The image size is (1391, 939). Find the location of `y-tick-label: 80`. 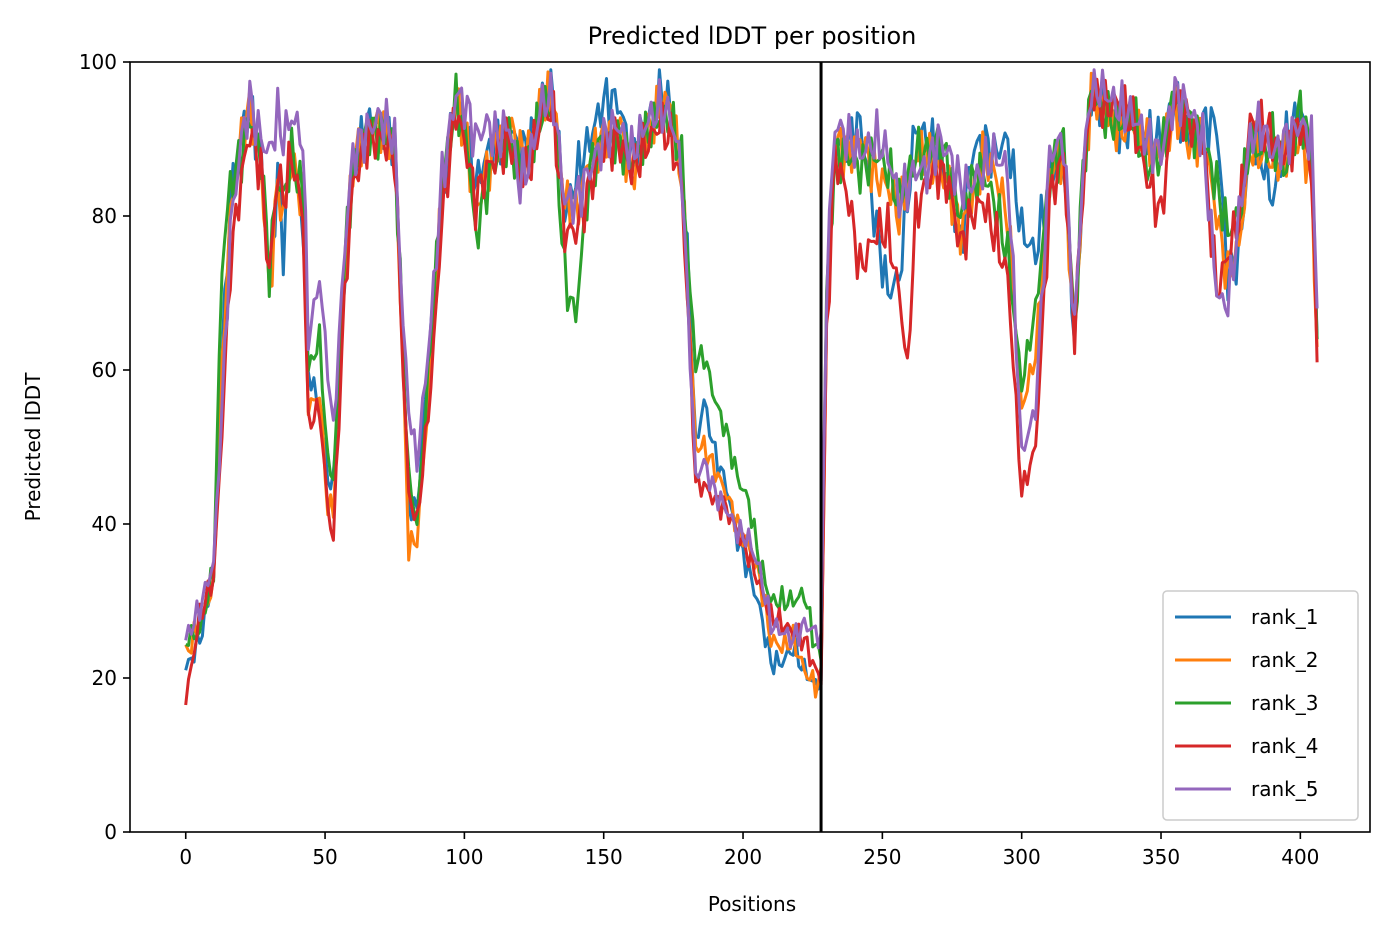

y-tick-label: 80 is located at coordinates (104, 216).